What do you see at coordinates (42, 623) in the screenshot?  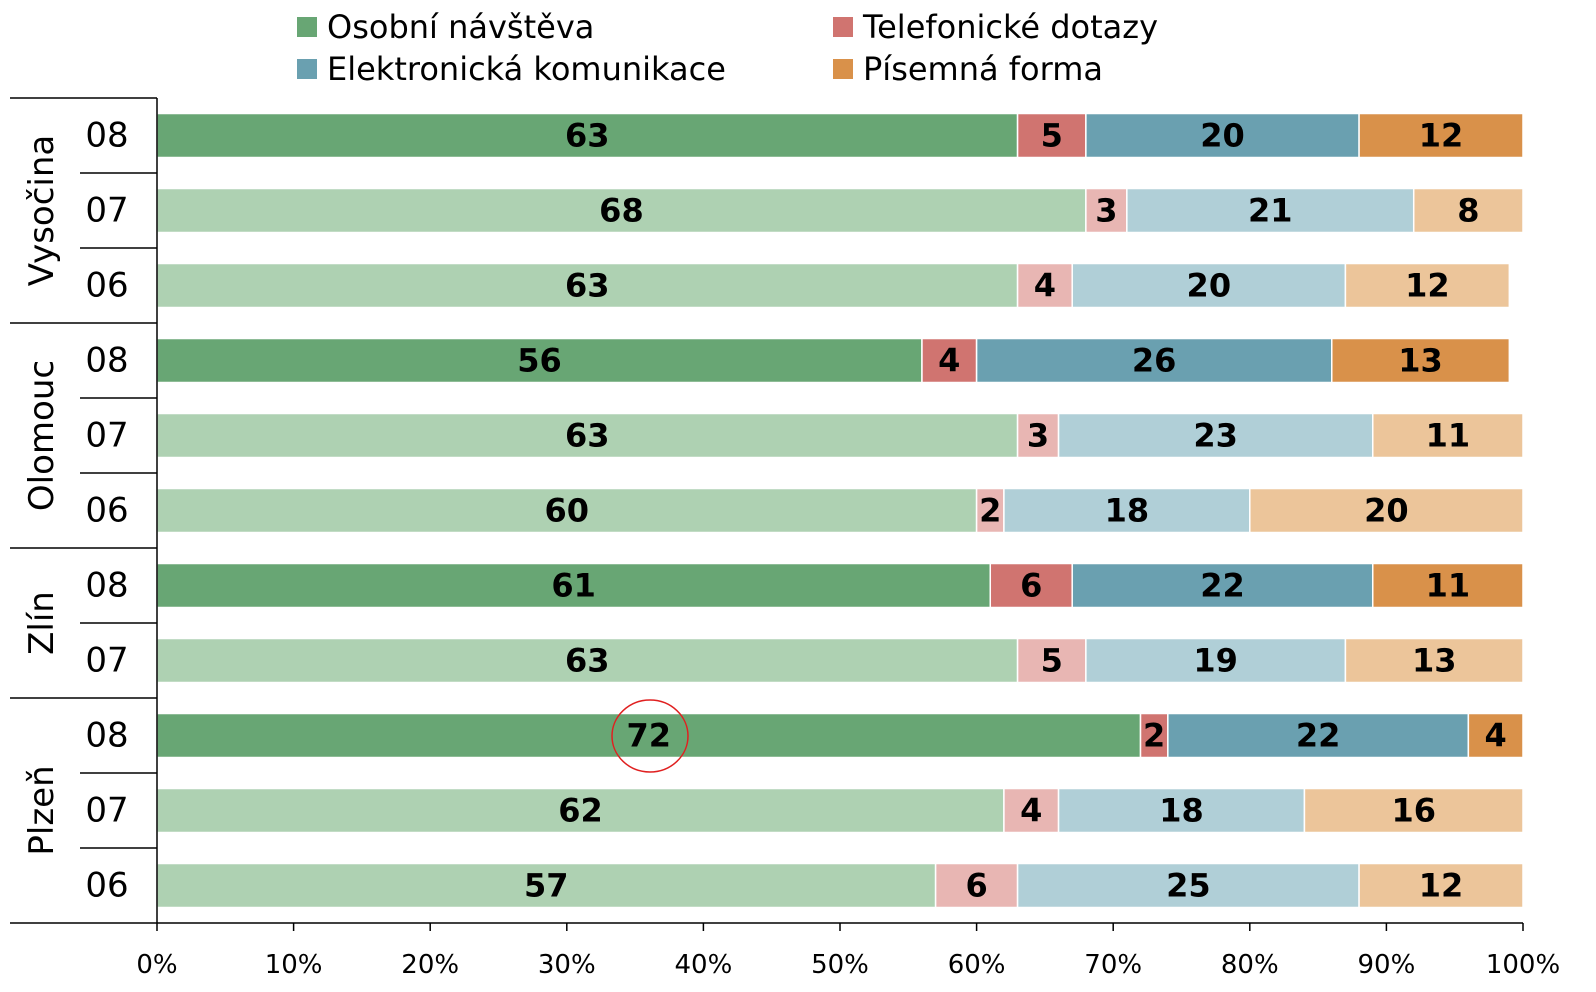 I see `group-label: Zlín` at bounding box center [42, 623].